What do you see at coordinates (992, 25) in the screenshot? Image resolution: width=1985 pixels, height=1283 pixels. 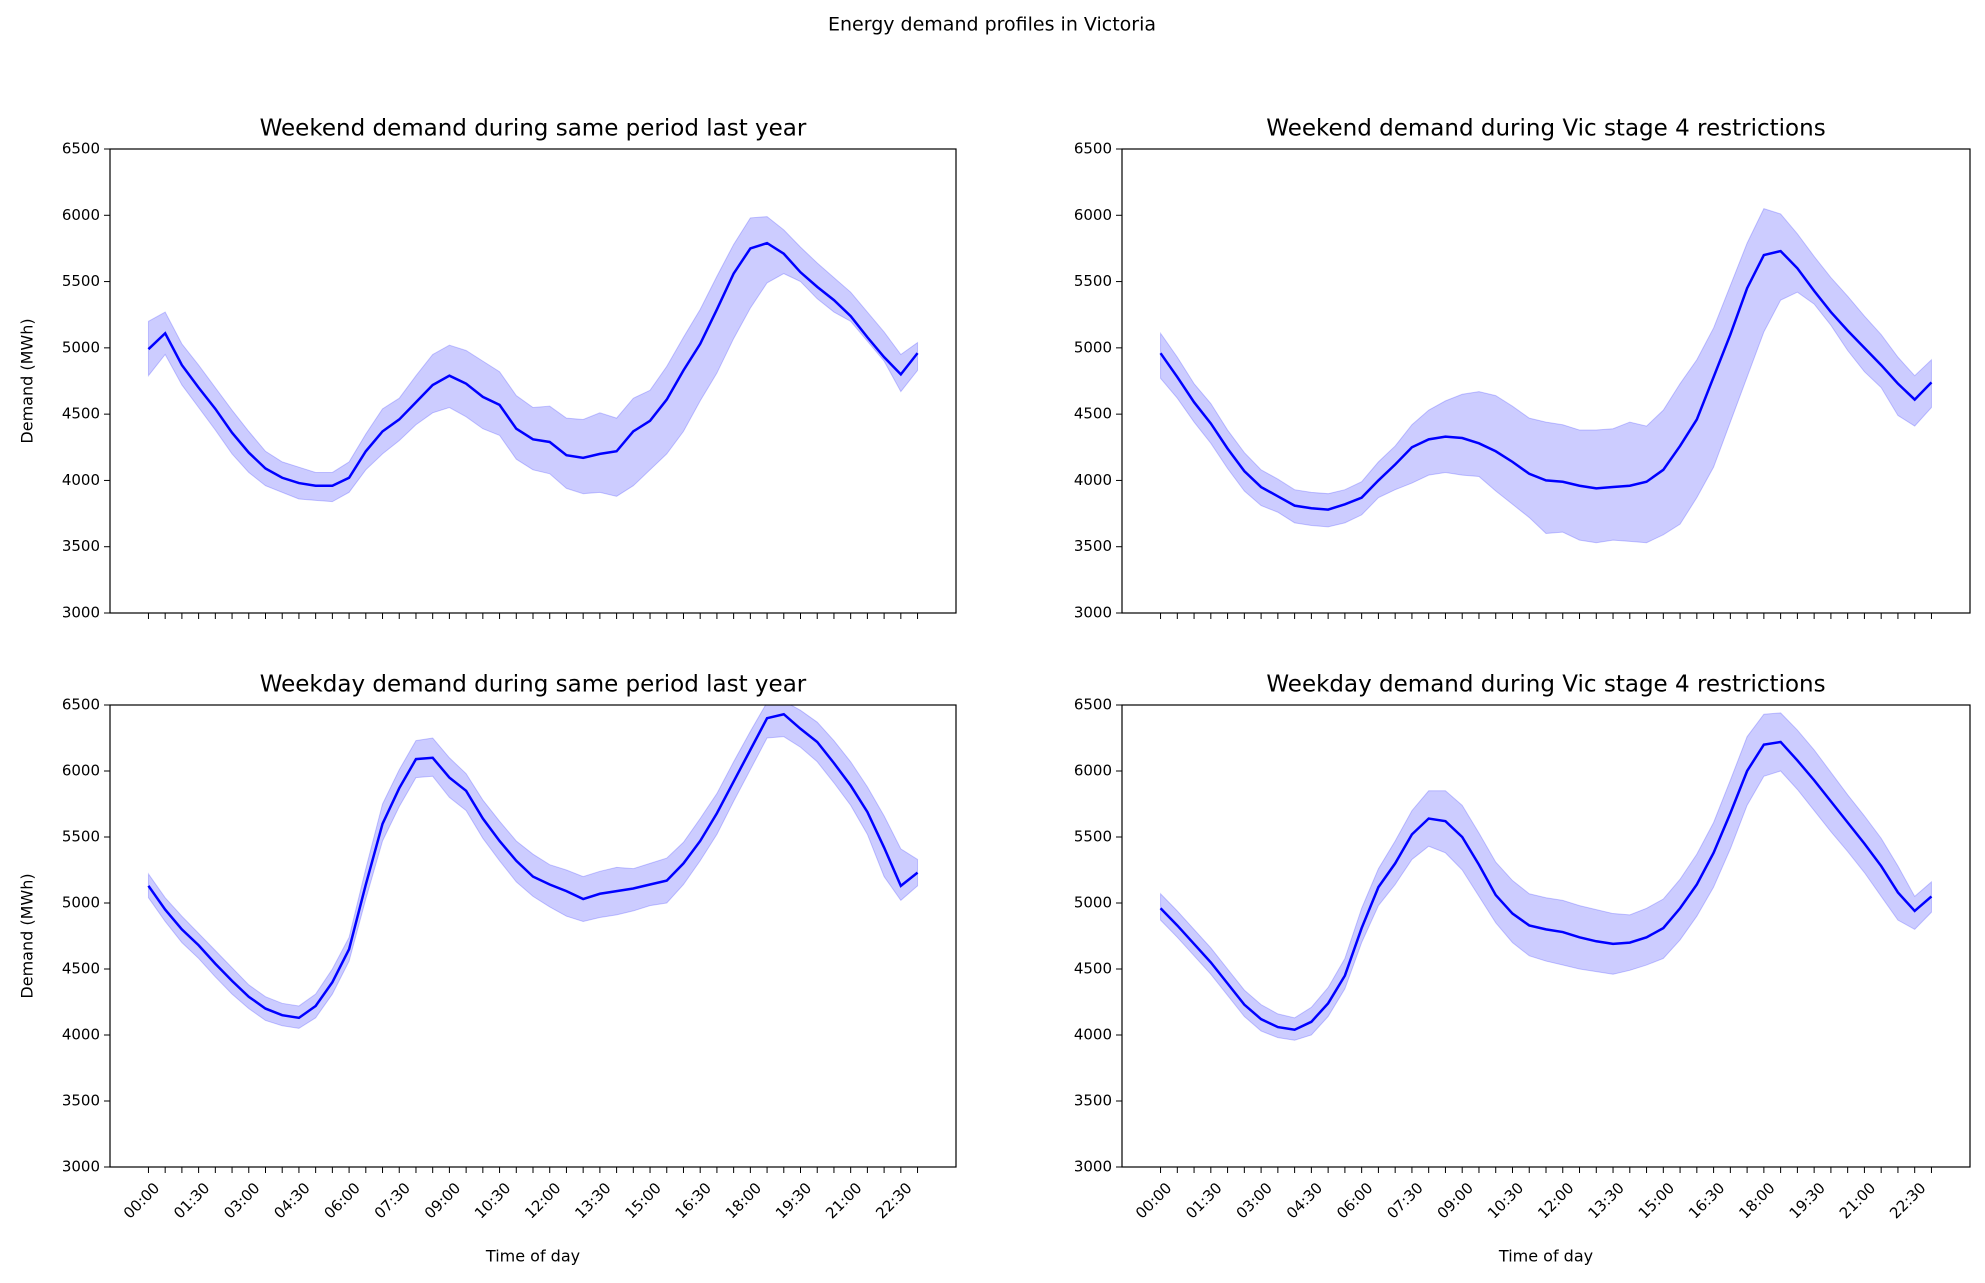 I see `figure-title: Energy demand profiles in Victoria` at bounding box center [992, 25].